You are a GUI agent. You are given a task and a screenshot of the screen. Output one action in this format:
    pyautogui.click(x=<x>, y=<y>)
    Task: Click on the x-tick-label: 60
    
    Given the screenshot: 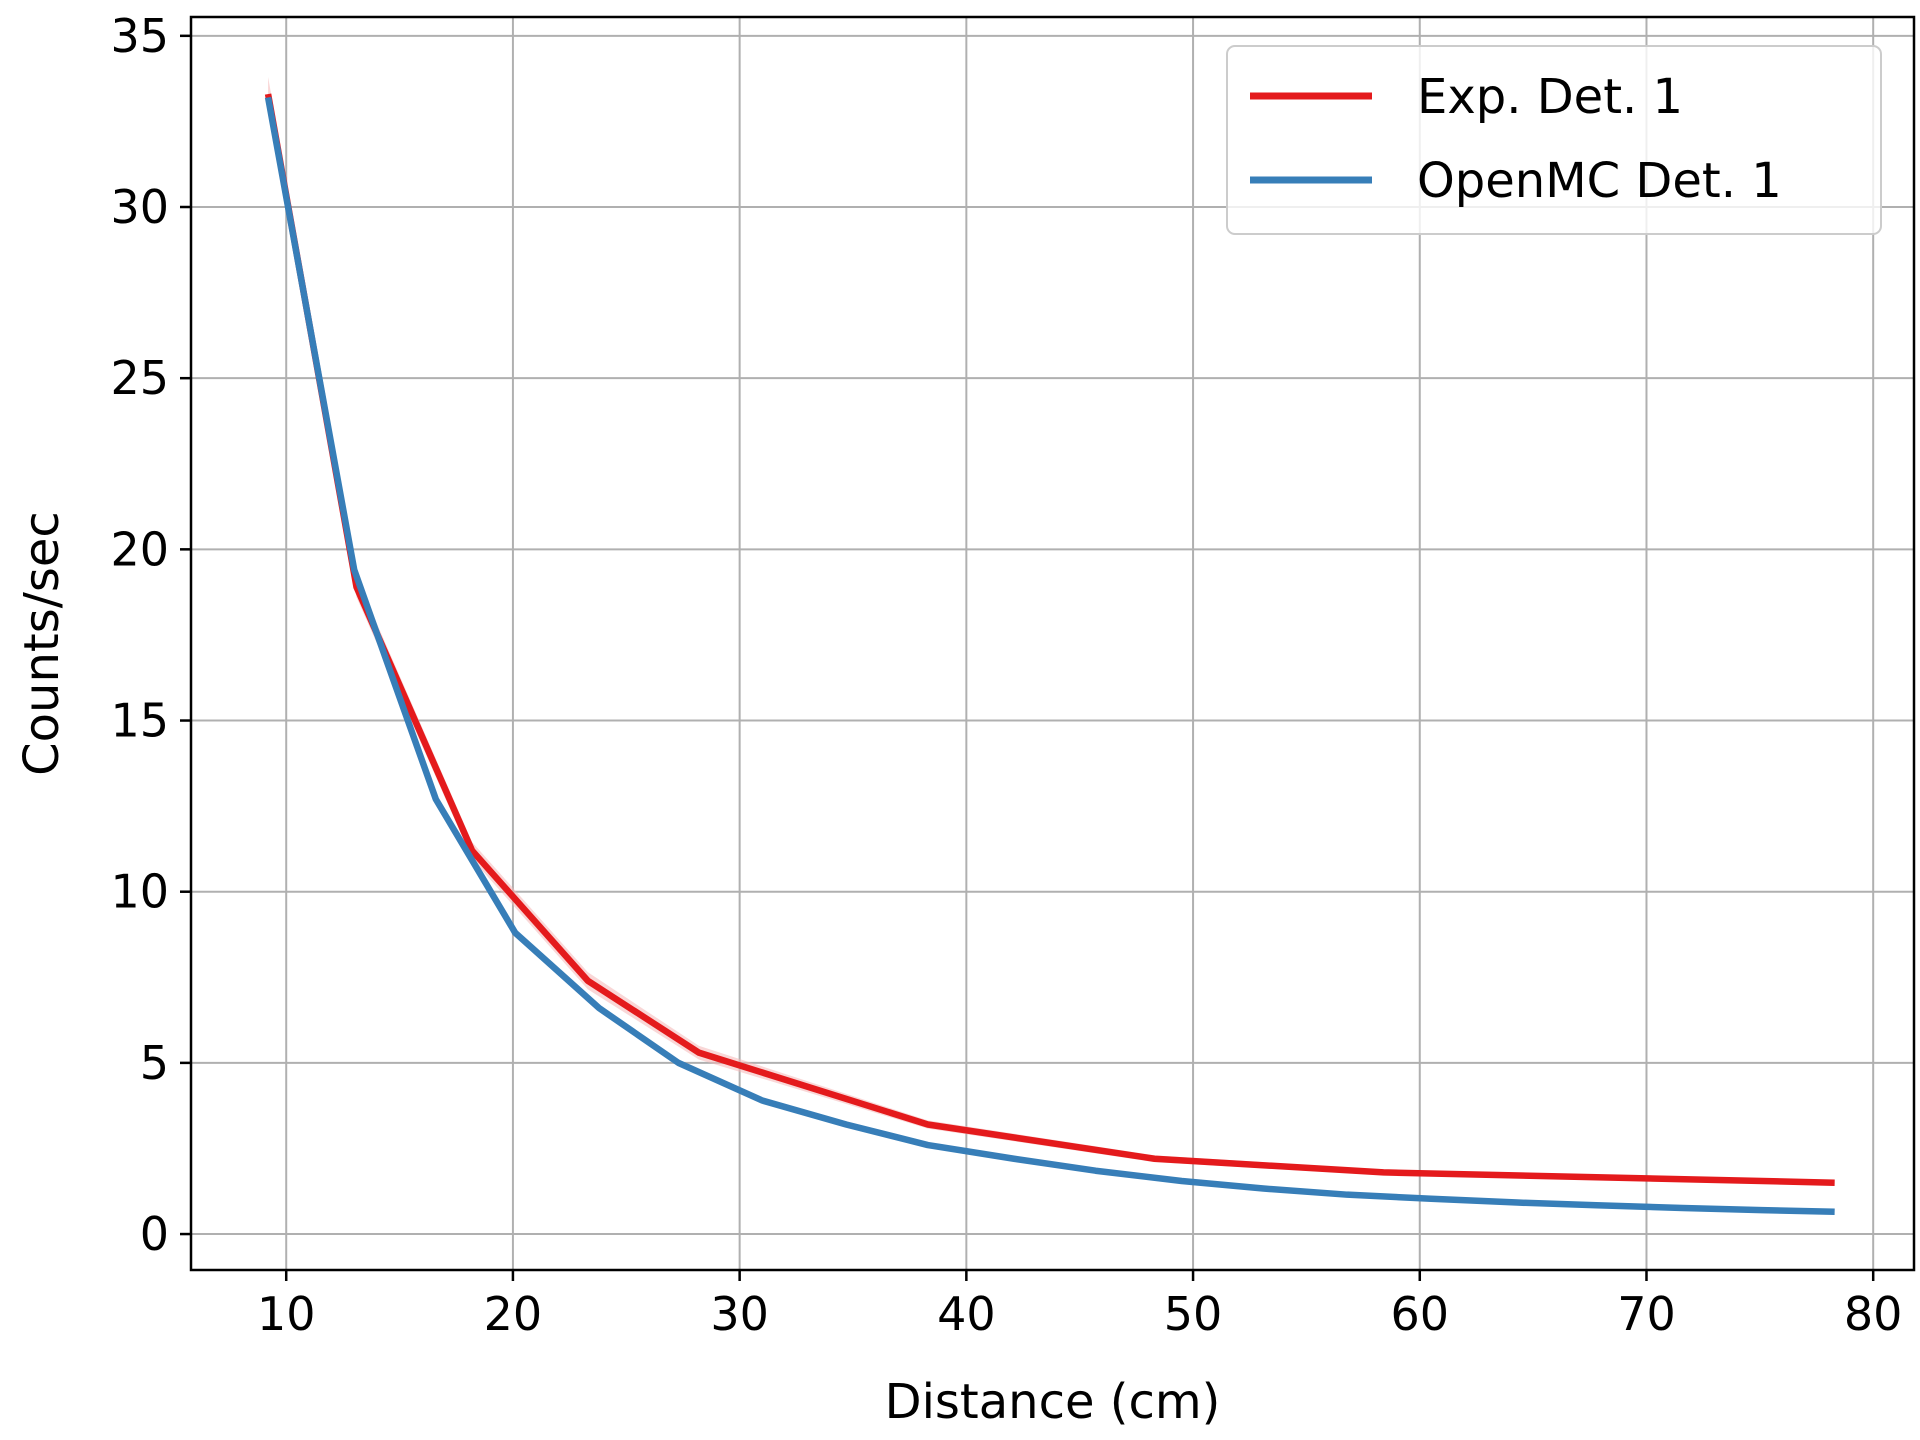 What is the action you would take?
    pyautogui.click(x=1419, y=1314)
    